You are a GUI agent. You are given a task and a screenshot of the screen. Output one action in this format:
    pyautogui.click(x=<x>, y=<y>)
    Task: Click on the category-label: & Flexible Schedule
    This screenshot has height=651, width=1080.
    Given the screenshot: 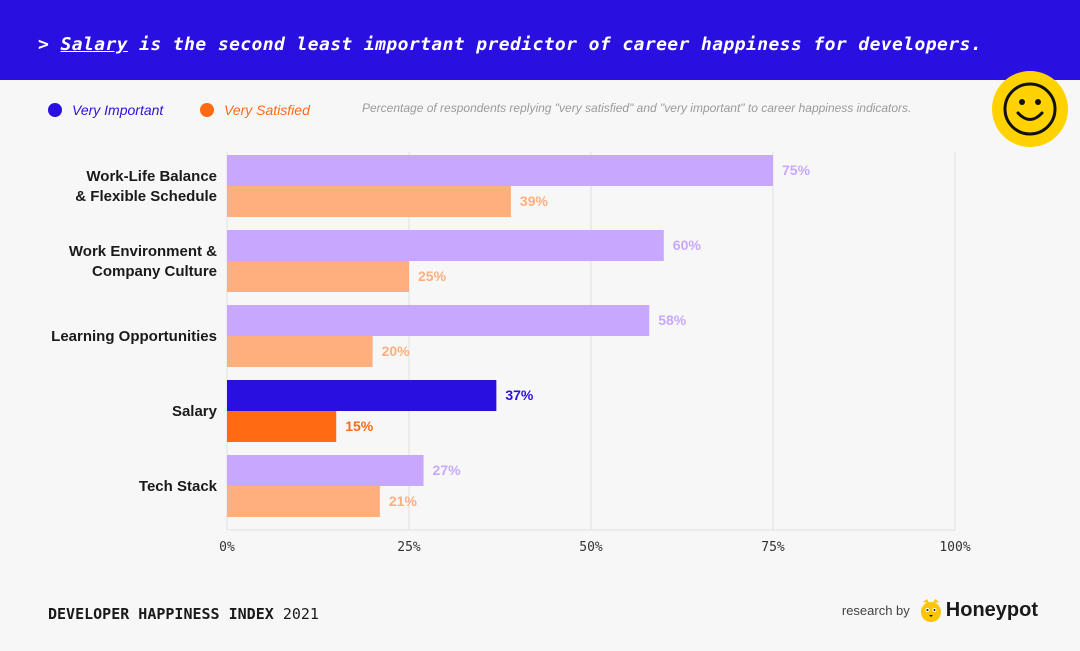 What is the action you would take?
    pyautogui.click(x=146, y=196)
    